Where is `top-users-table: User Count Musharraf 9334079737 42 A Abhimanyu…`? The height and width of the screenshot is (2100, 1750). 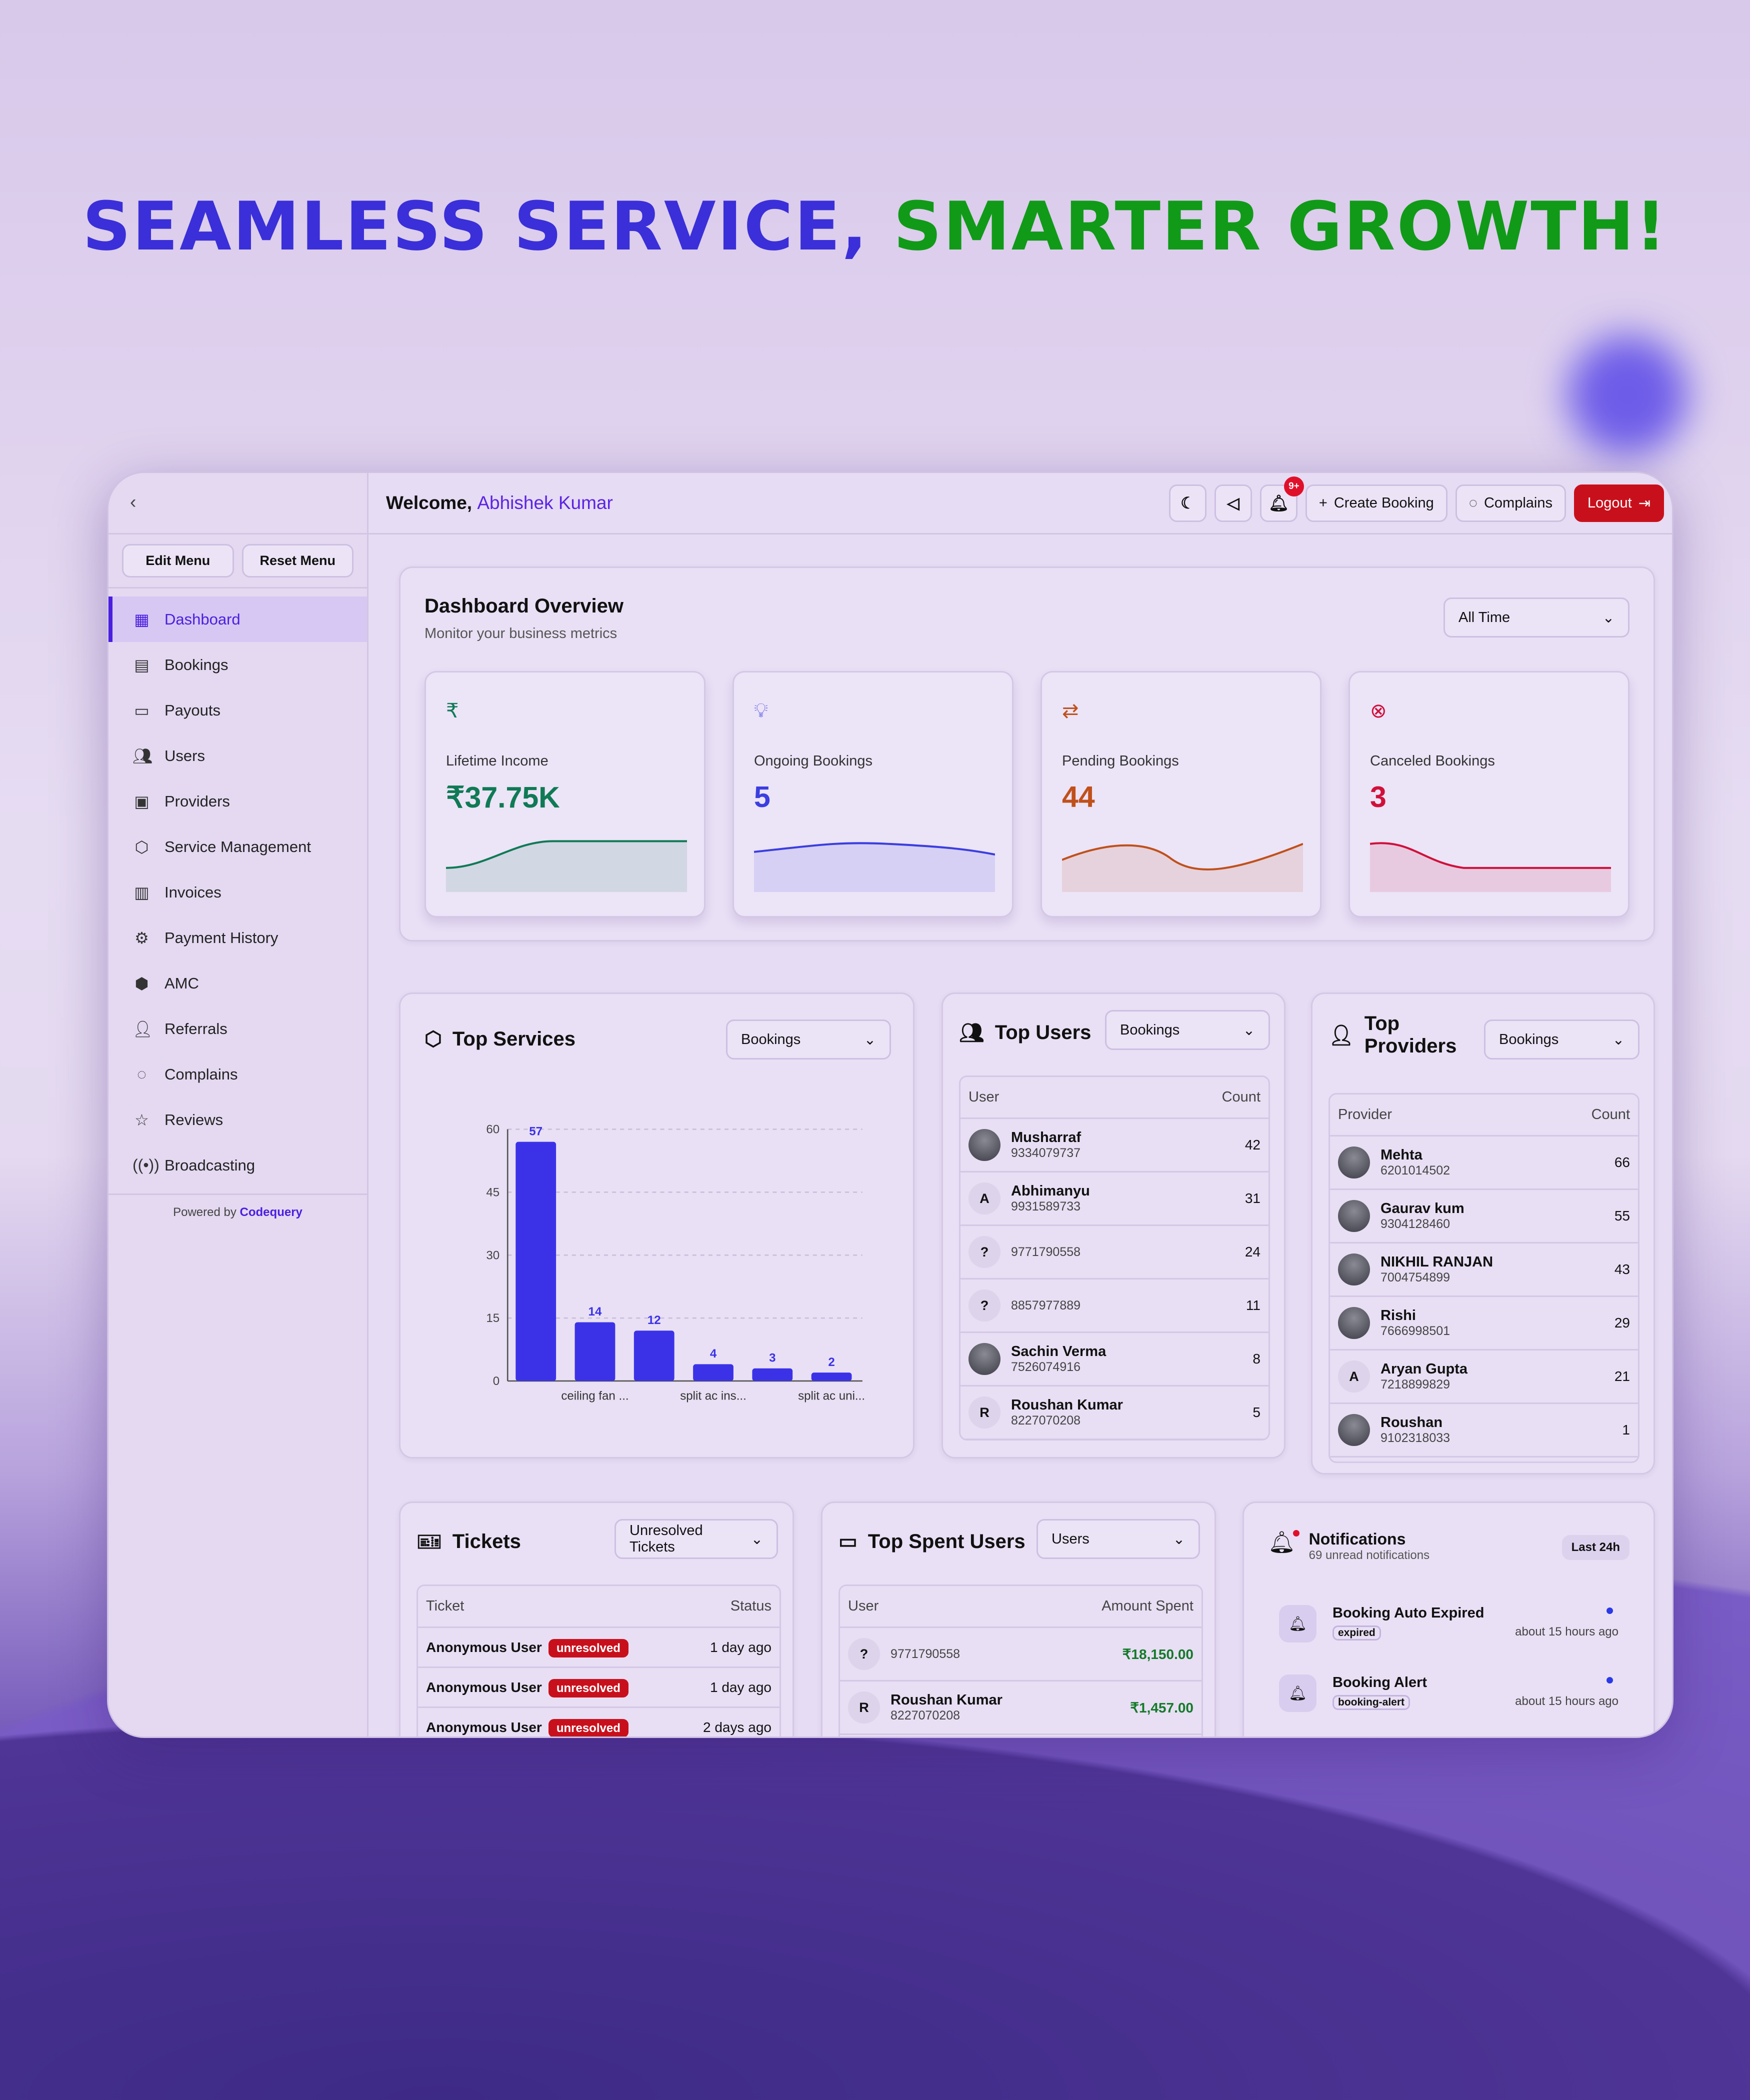
top-users-table: User Count Musharraf 9334079737 42 A Abhimanyu… is located at coordinates (1114, 1258).